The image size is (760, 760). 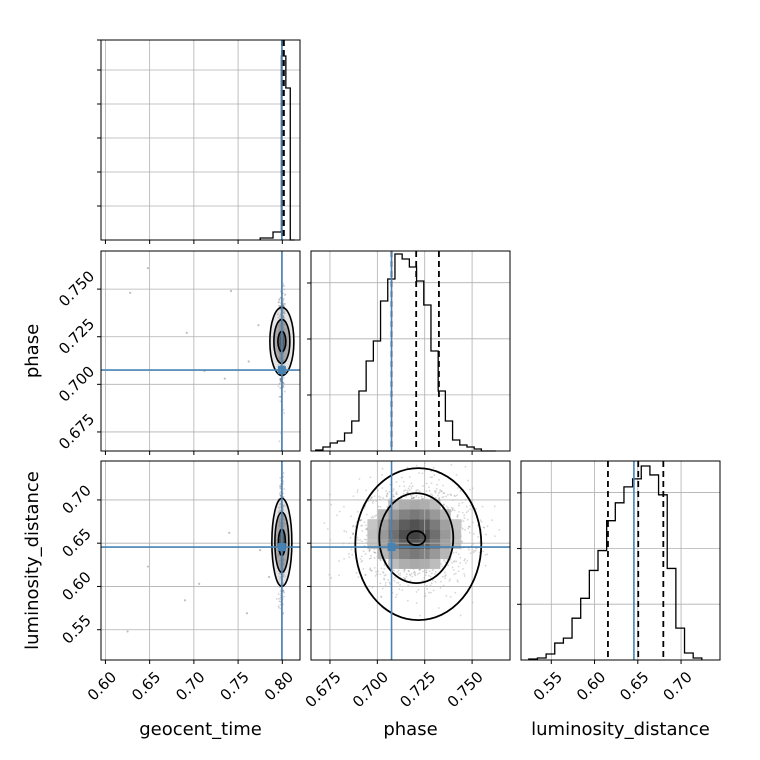 I want to click on xtick-label-luminosity-distance-0: 0.55, so click(x=548, y=686).